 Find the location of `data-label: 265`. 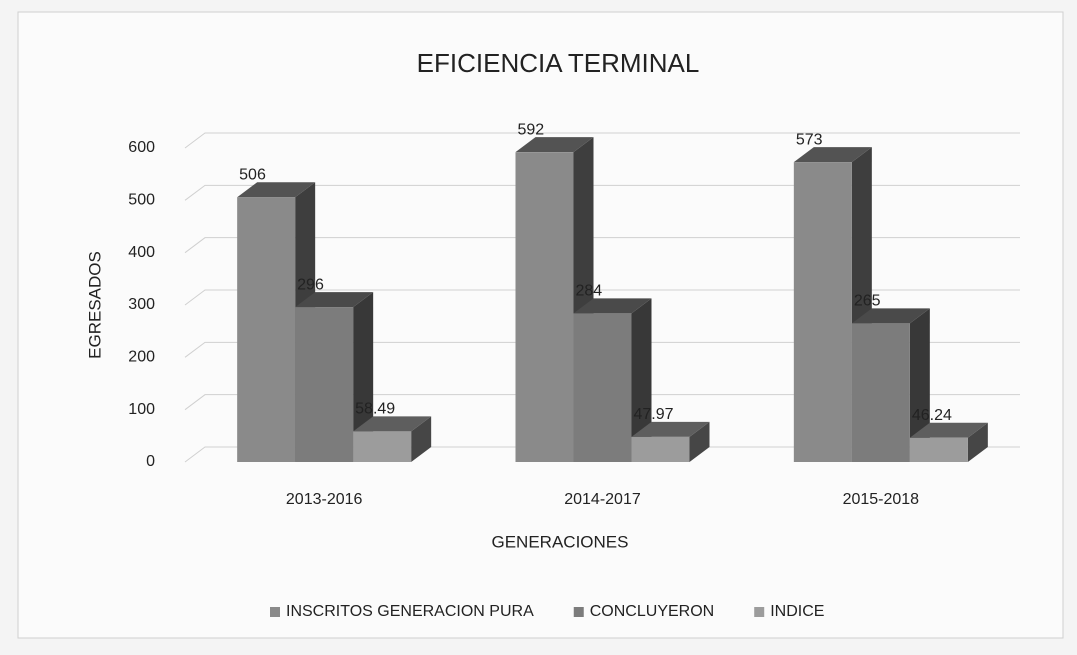

data-label: 265 is located at coordinates (867, 301).